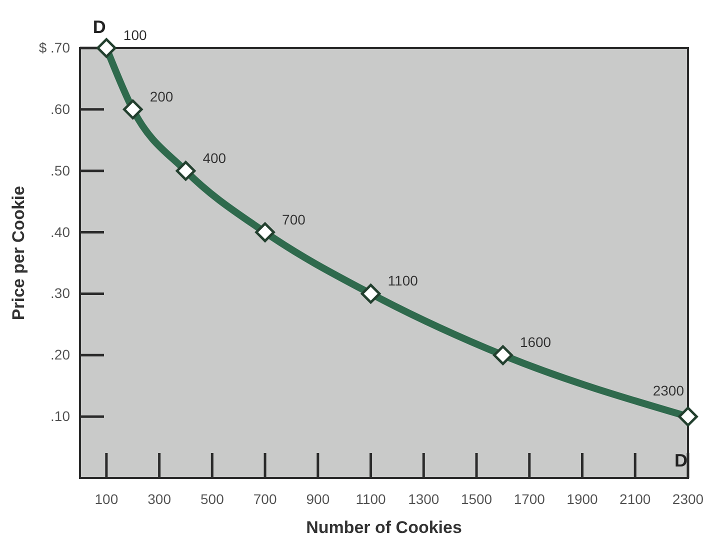 The width and height of the screenshot is (721, 548). Describe the element at coordinates (530, 498) in the screenshot. I see `x-tick-label: 1700` at that location.